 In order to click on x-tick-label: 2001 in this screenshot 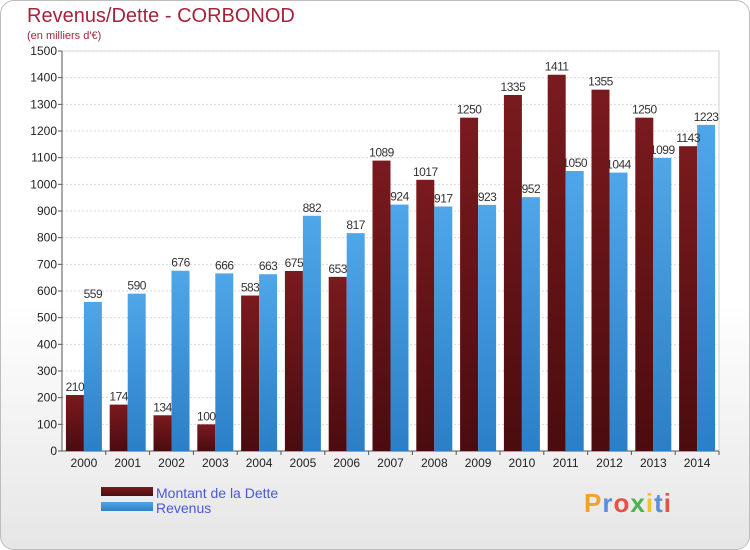, I will do `click(127, 463)`.